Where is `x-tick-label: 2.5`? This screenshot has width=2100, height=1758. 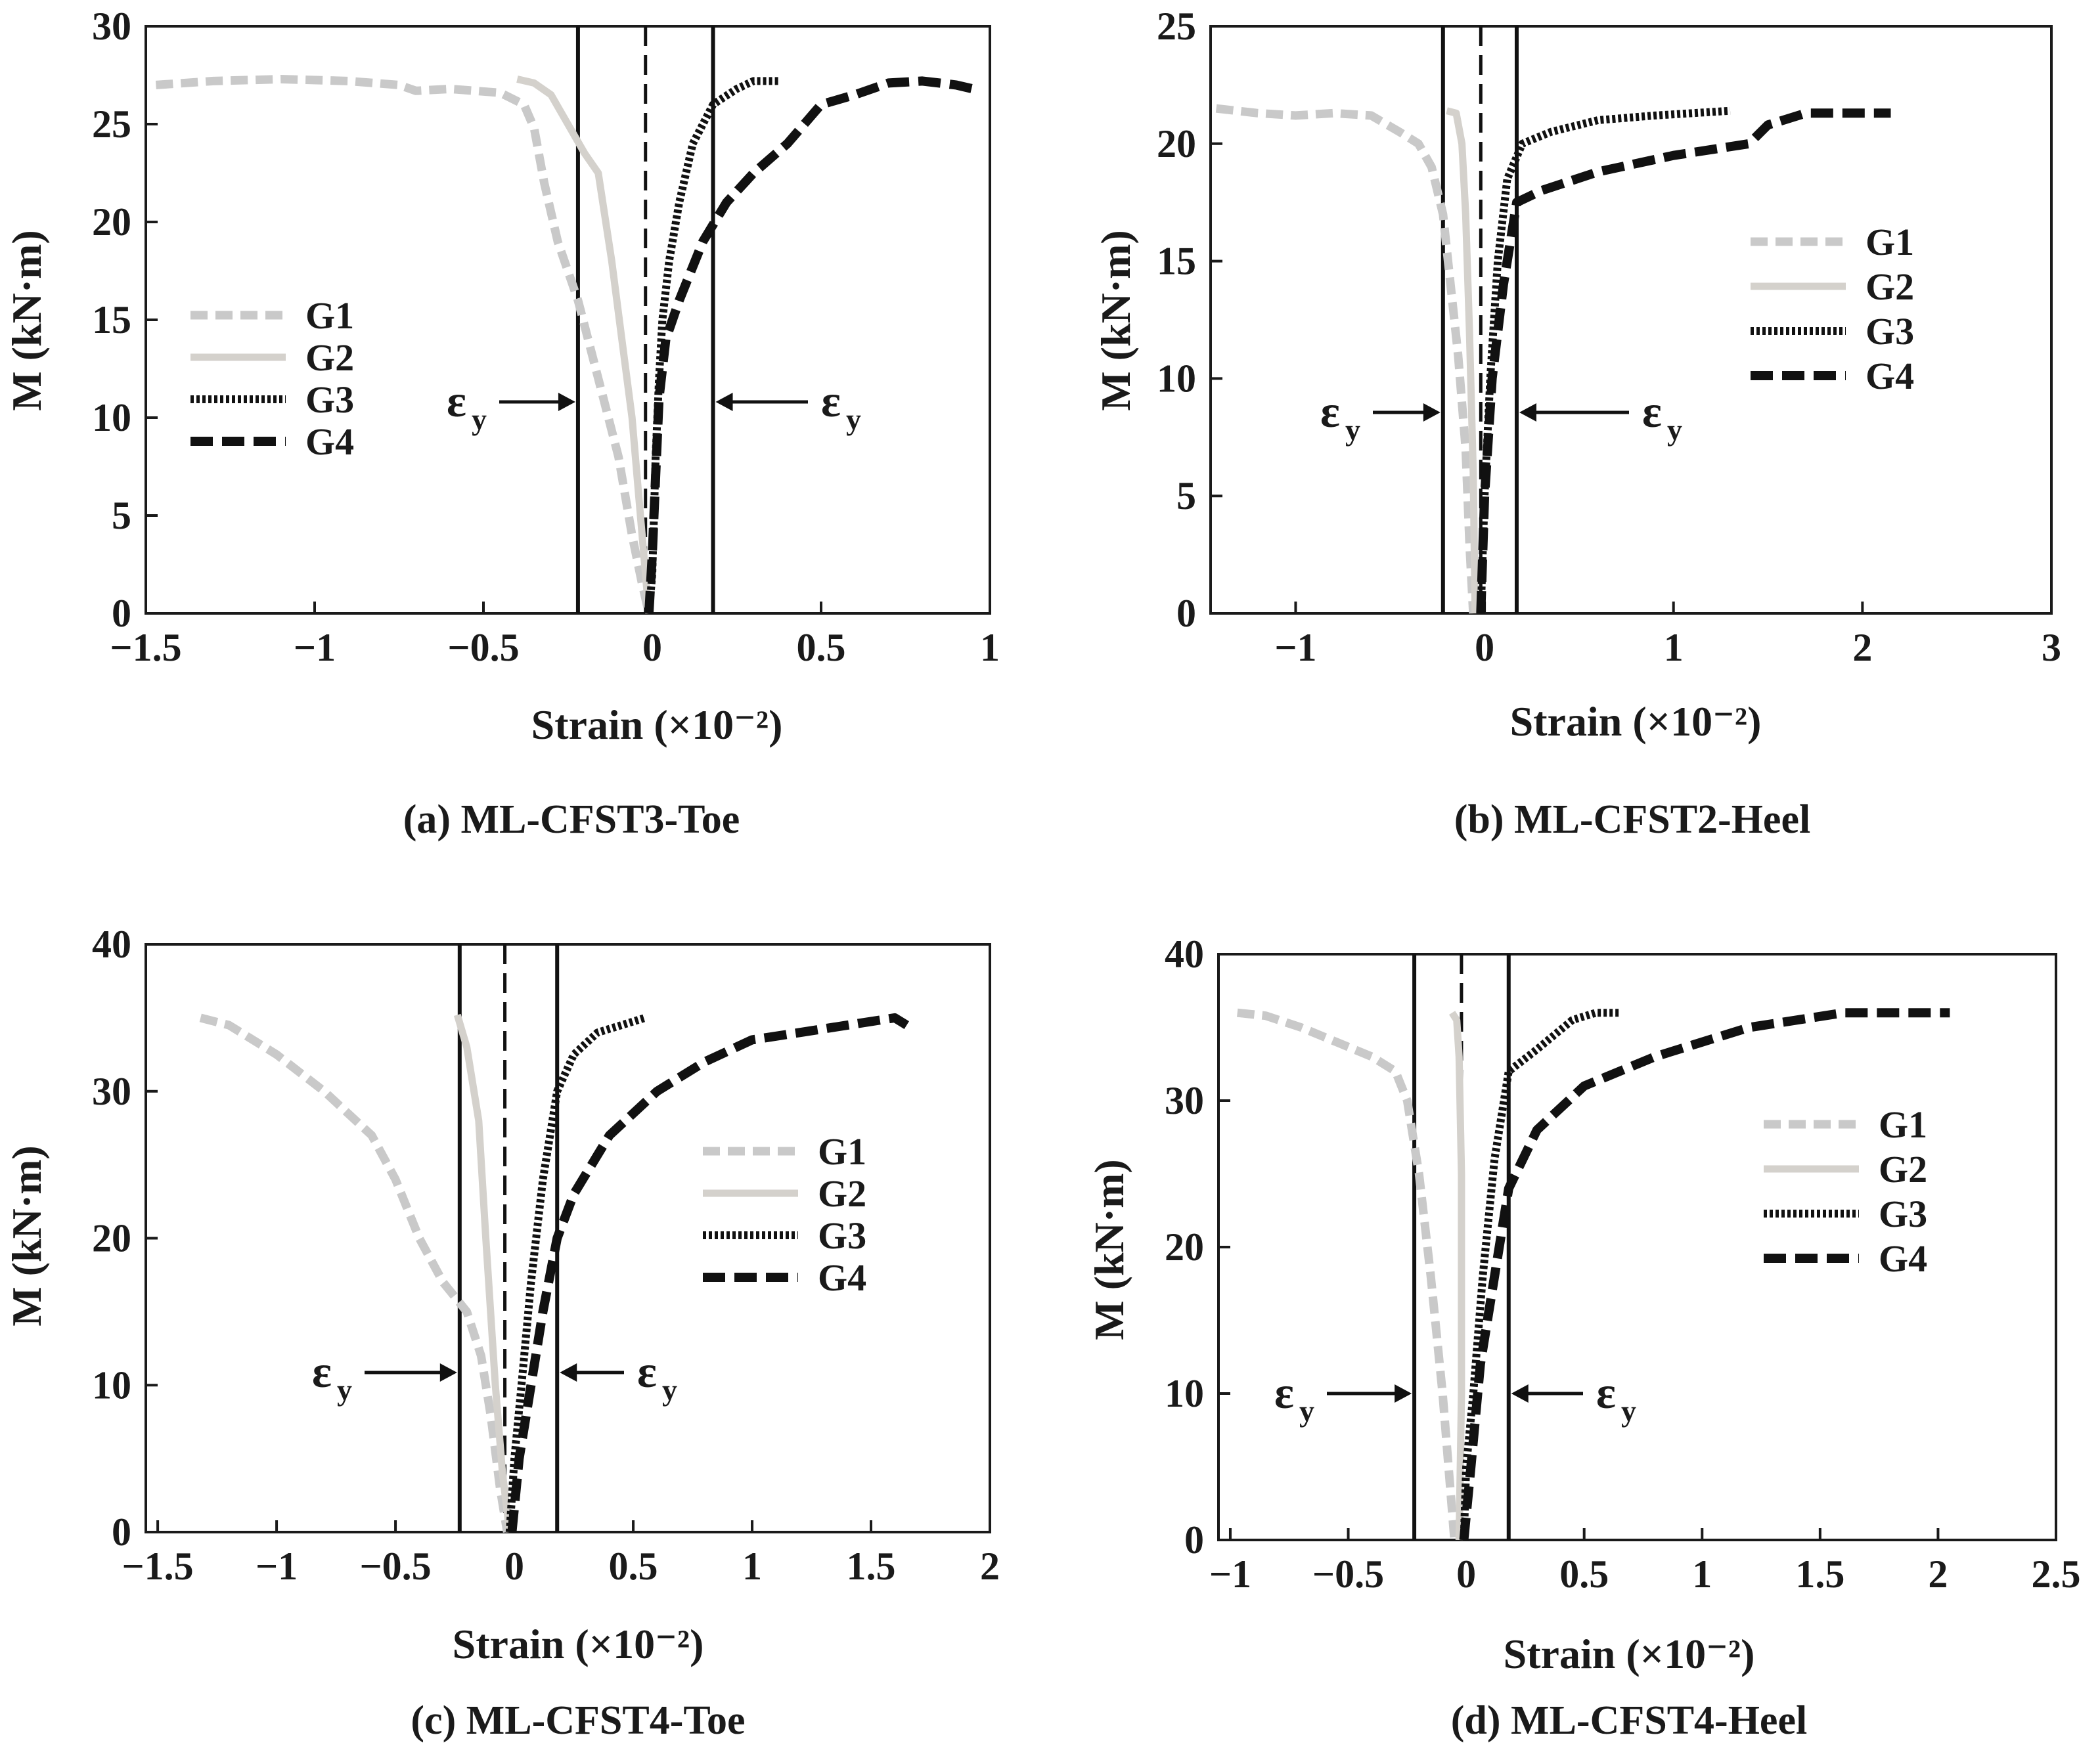
x-tick-label: 2.5 is located at coordinates (2056, 1574).